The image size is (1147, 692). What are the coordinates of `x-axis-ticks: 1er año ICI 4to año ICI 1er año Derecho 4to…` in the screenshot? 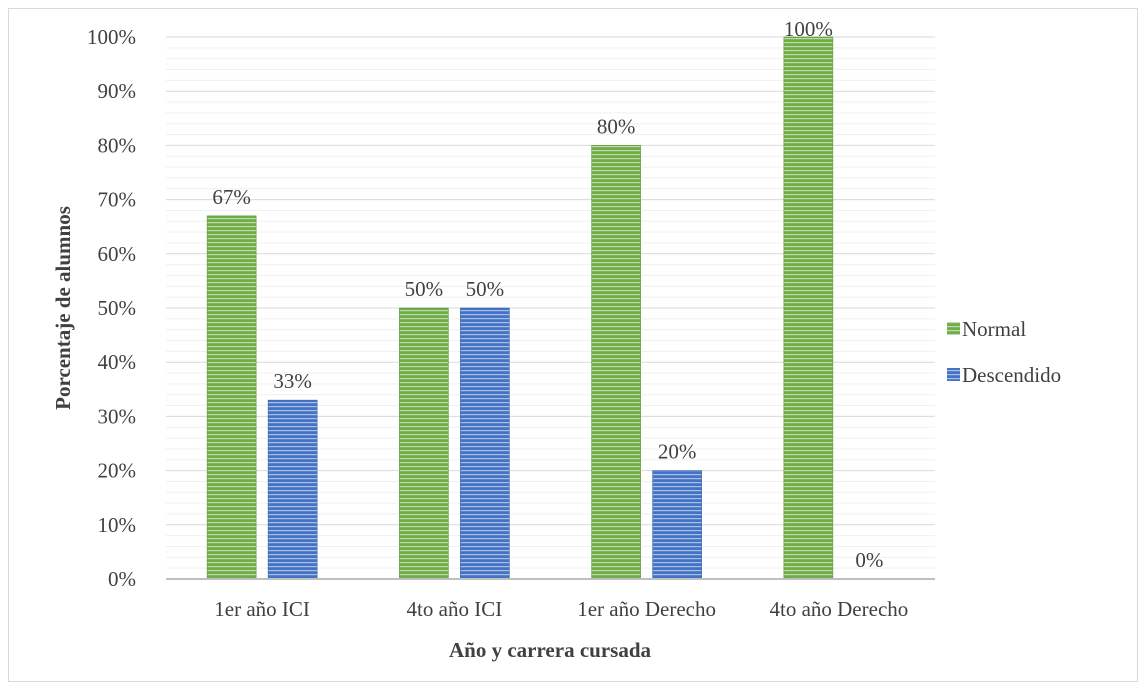 It's located at (561, 609).